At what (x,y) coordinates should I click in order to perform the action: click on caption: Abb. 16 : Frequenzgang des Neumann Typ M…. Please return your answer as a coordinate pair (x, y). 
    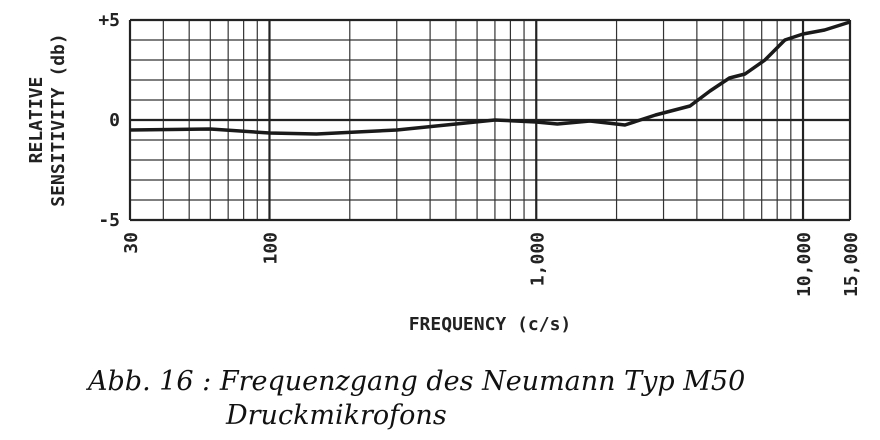
    Looking at the image, I should click on (415, 381).